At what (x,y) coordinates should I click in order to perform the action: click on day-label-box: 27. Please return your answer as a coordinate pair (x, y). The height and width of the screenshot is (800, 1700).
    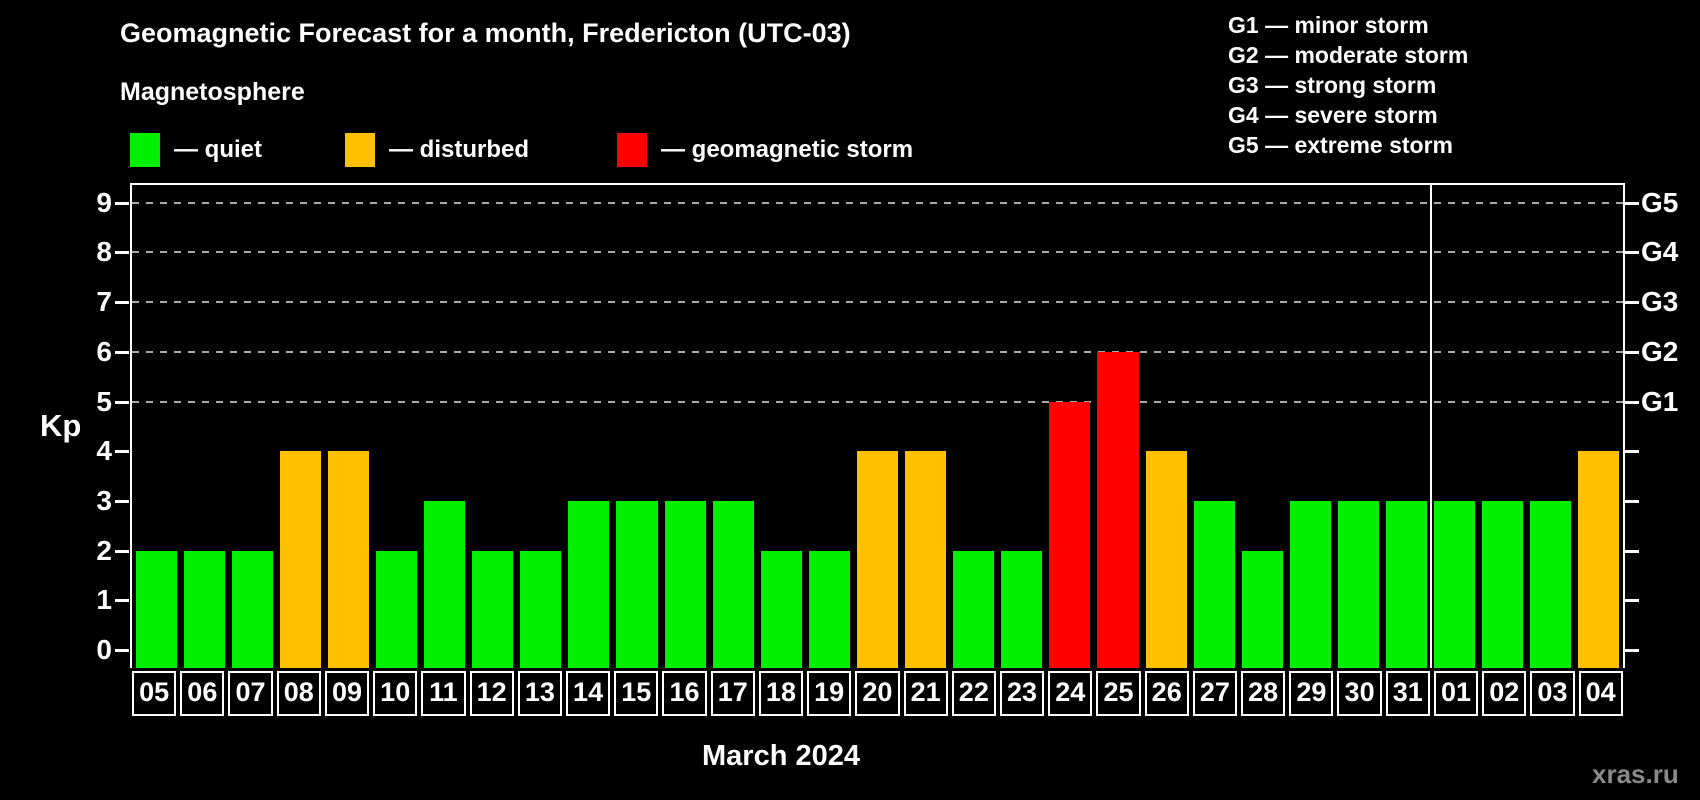
    Looking at the image, I should click on (1215, 693).